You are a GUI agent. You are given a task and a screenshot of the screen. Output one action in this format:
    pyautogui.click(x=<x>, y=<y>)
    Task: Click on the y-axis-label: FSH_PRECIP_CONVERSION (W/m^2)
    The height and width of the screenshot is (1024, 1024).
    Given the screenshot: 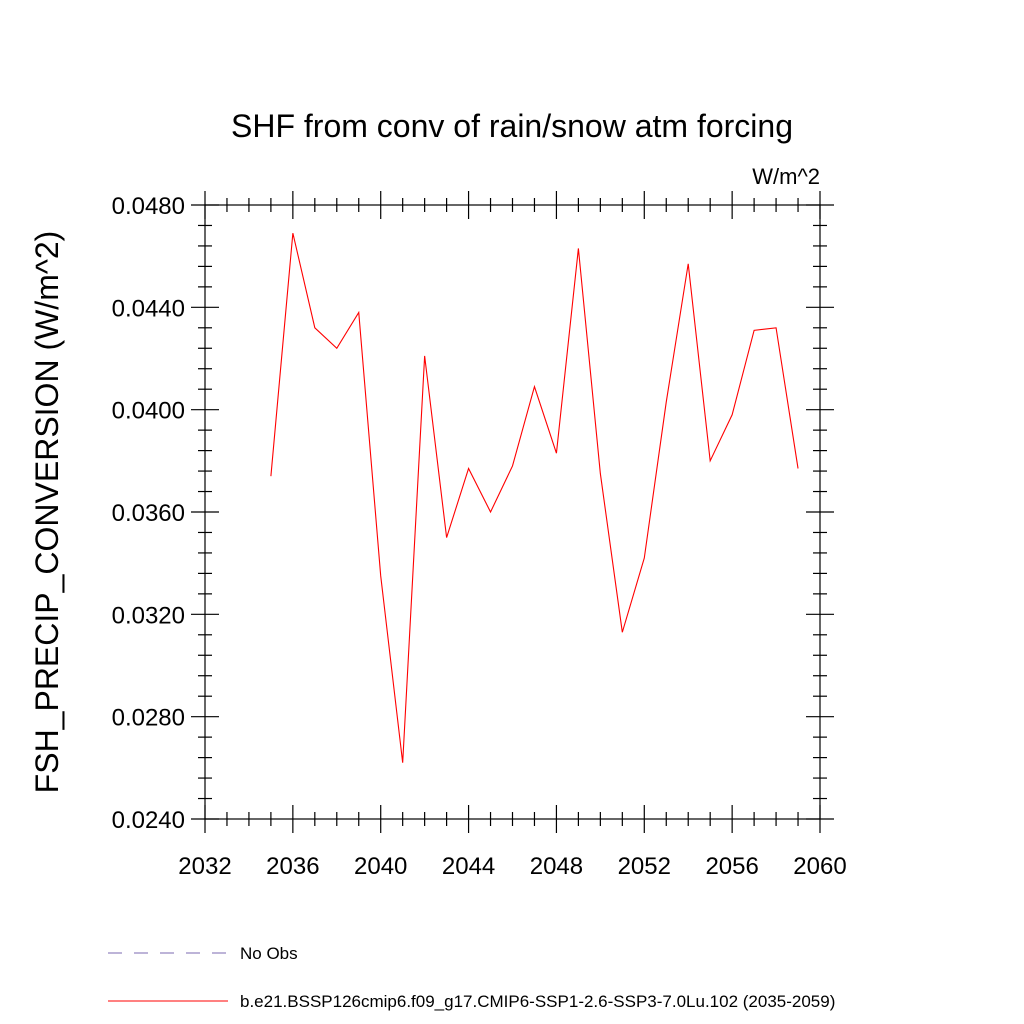 What is the action you would take?
    pyautogui.click(x=47, y=512)
    